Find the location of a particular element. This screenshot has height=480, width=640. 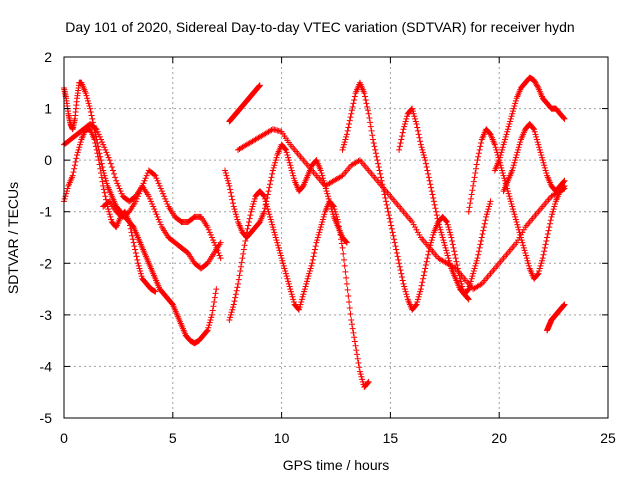

x-axis-label: GPS time / hours is located at coordinates (336, 465).